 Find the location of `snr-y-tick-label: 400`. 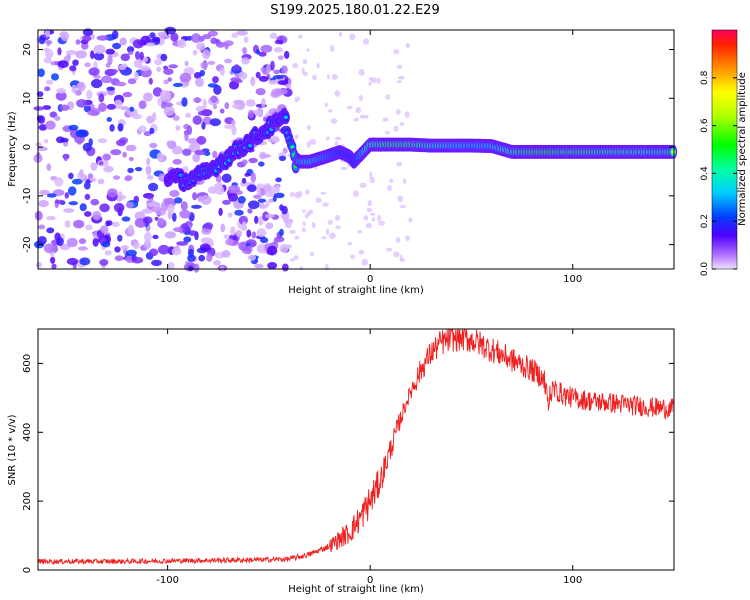

snr-y-tick-label: 400 is located at coordinates (27, 432).